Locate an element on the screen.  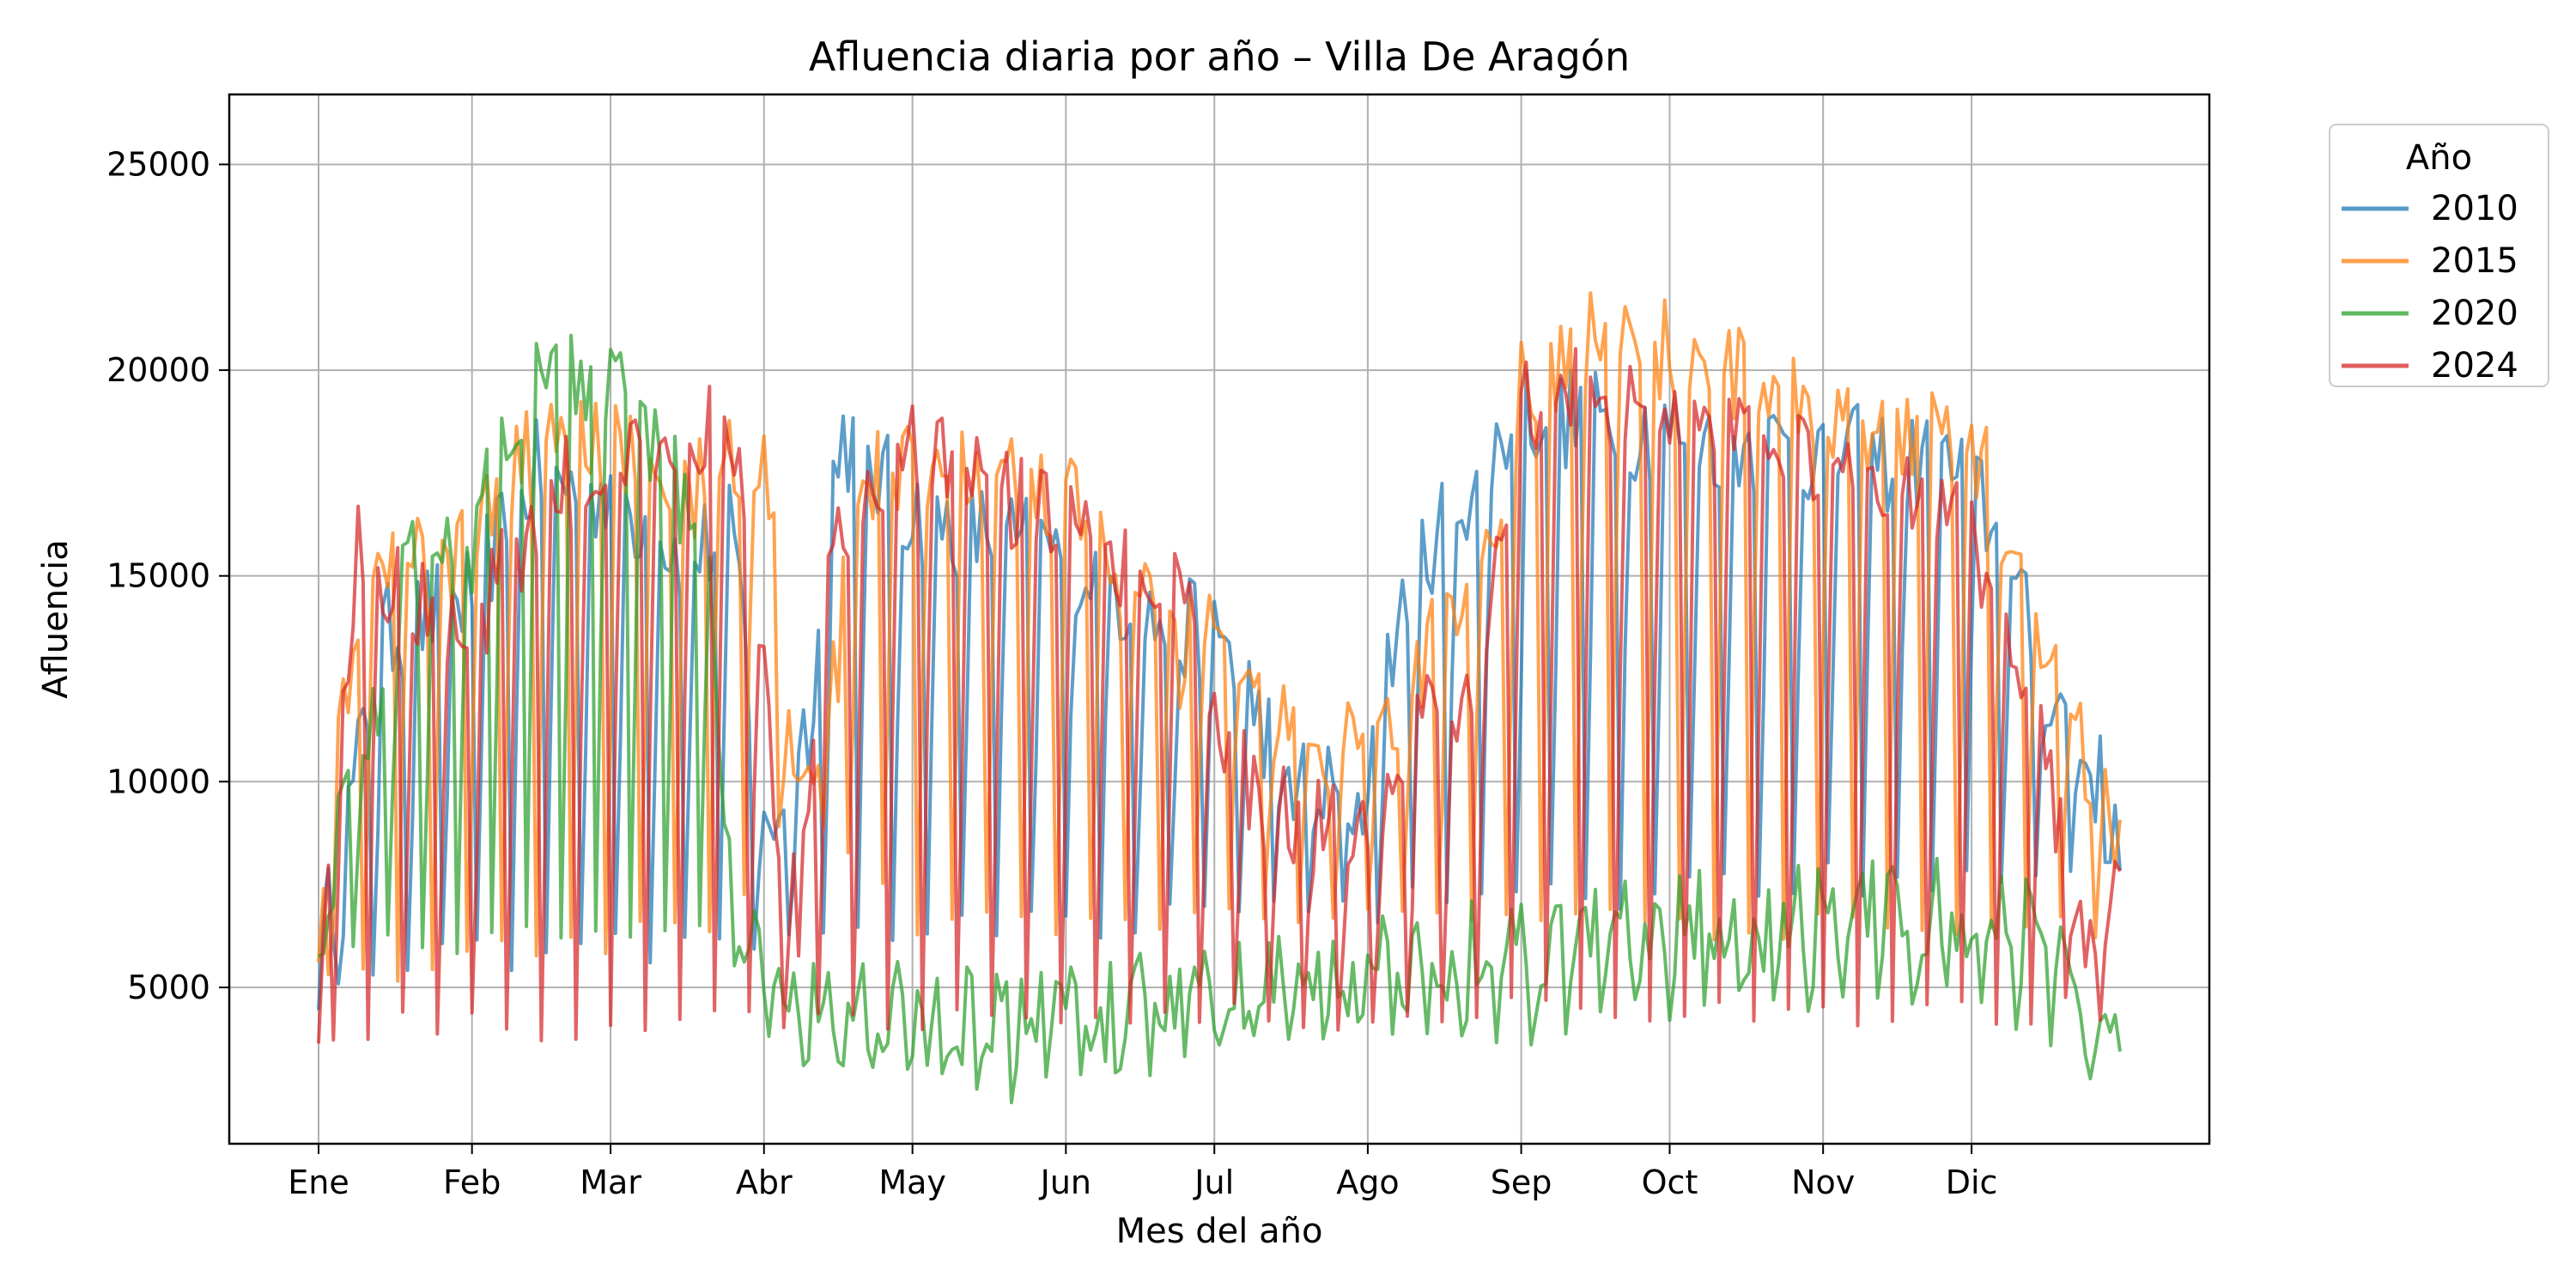
x-tick-label: Sep is located at coordinates (1521, 1182).